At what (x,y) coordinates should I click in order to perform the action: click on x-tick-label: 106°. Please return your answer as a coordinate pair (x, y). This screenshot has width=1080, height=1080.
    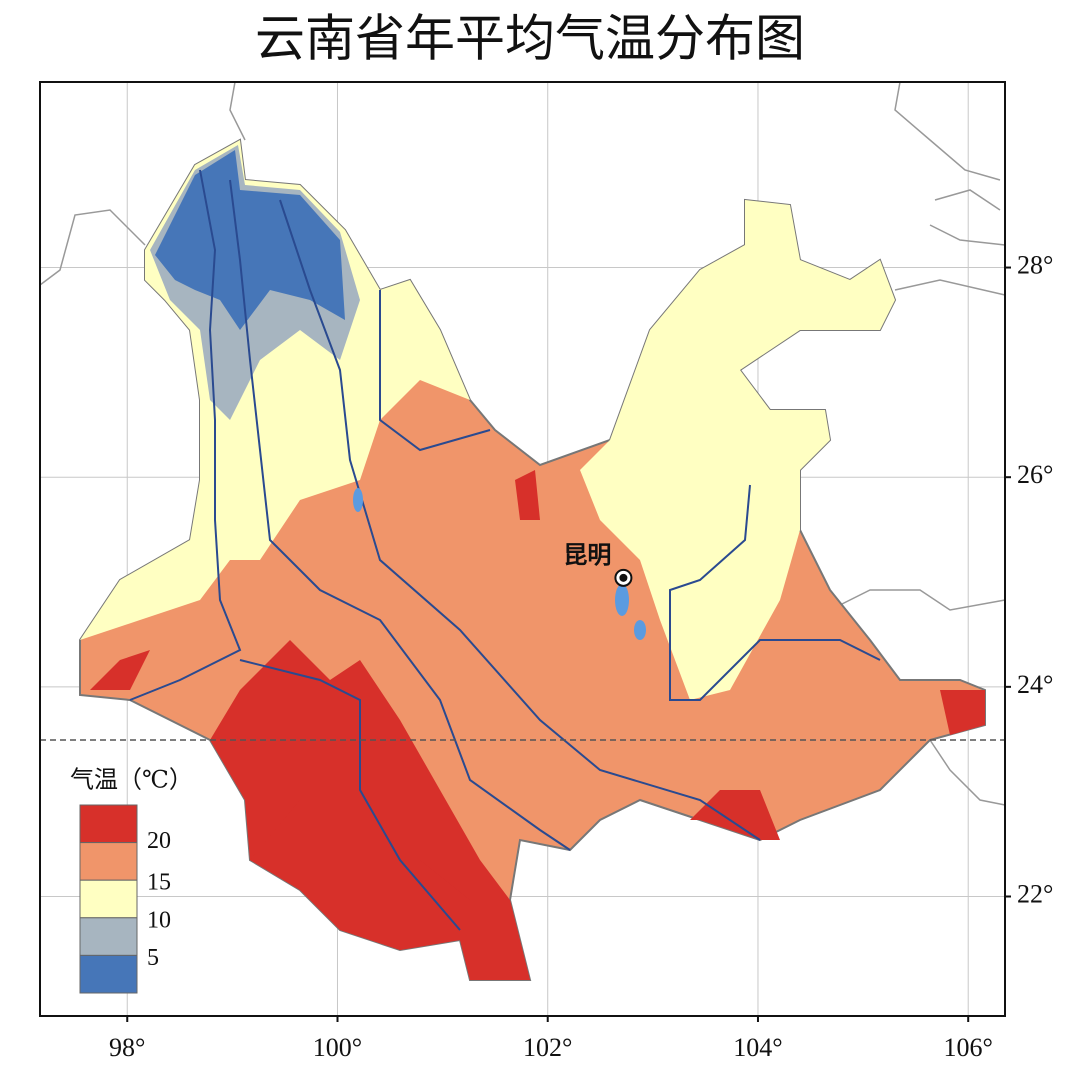
    Looking at the image, I should click on (968, 1047).